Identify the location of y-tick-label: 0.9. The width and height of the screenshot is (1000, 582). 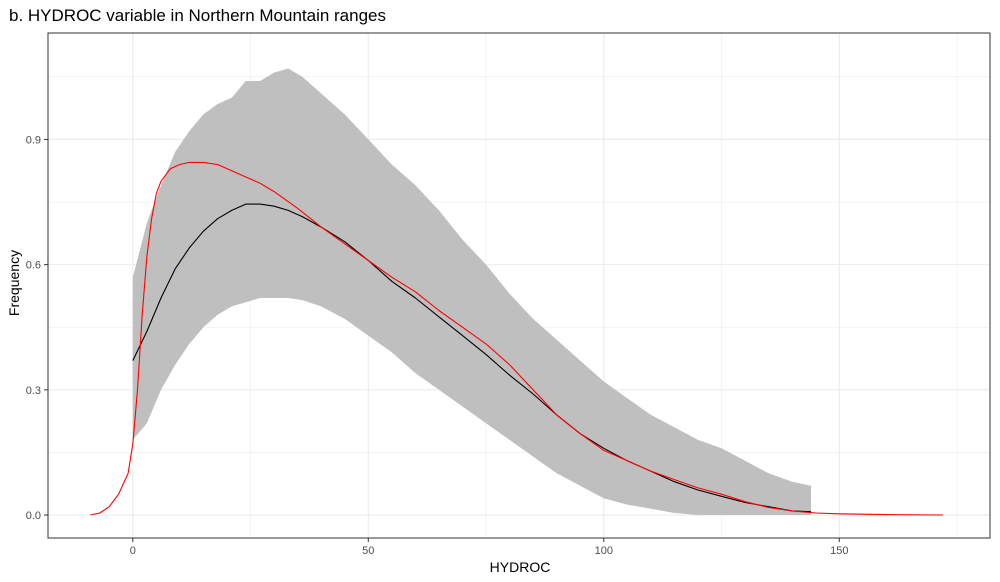
(33, 140).